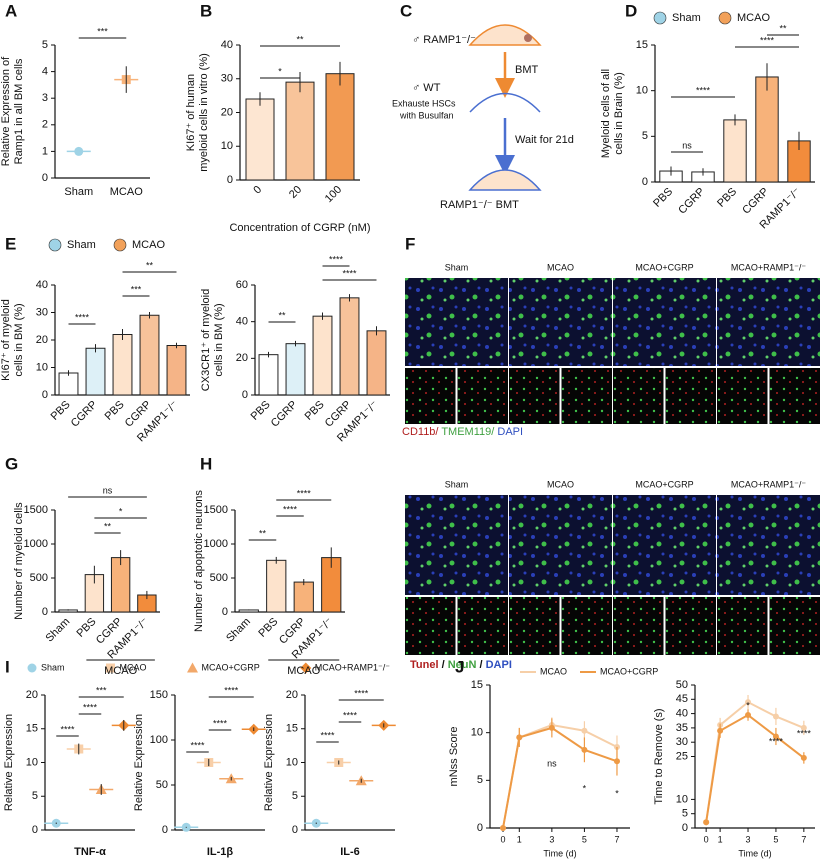 Image resolution: width=825 pixels, height=865 pixels. What do you see at coordinates (206, 463) in the screenshot?
I see `panel-letter: H` at bounding box center [206, 463].